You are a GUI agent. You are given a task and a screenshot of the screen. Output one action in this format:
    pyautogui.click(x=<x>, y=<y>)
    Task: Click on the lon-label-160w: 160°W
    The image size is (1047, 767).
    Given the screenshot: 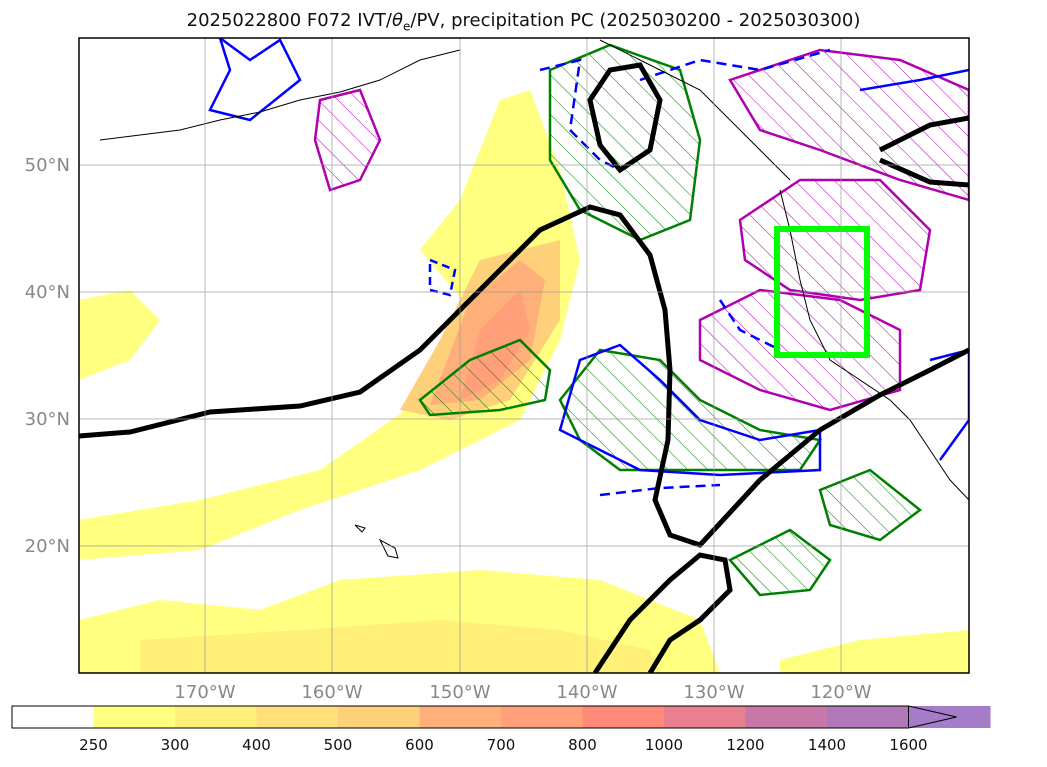 What is the action you would take?
    pyautogui.click(x=331, y=692)
    